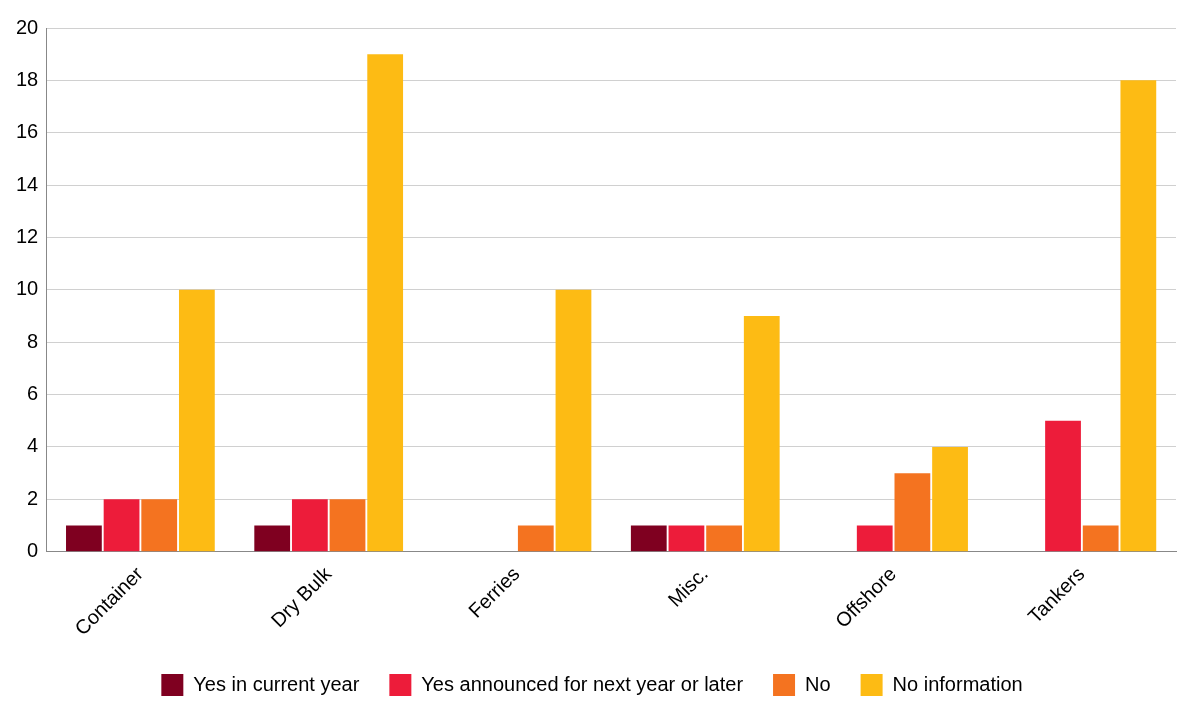 This screenshot has height=715, width=1198. What do you see at coordinates (27, 78) in the screenshot?
I see `y-tick-label: 18` at bounding box center [27, 78].